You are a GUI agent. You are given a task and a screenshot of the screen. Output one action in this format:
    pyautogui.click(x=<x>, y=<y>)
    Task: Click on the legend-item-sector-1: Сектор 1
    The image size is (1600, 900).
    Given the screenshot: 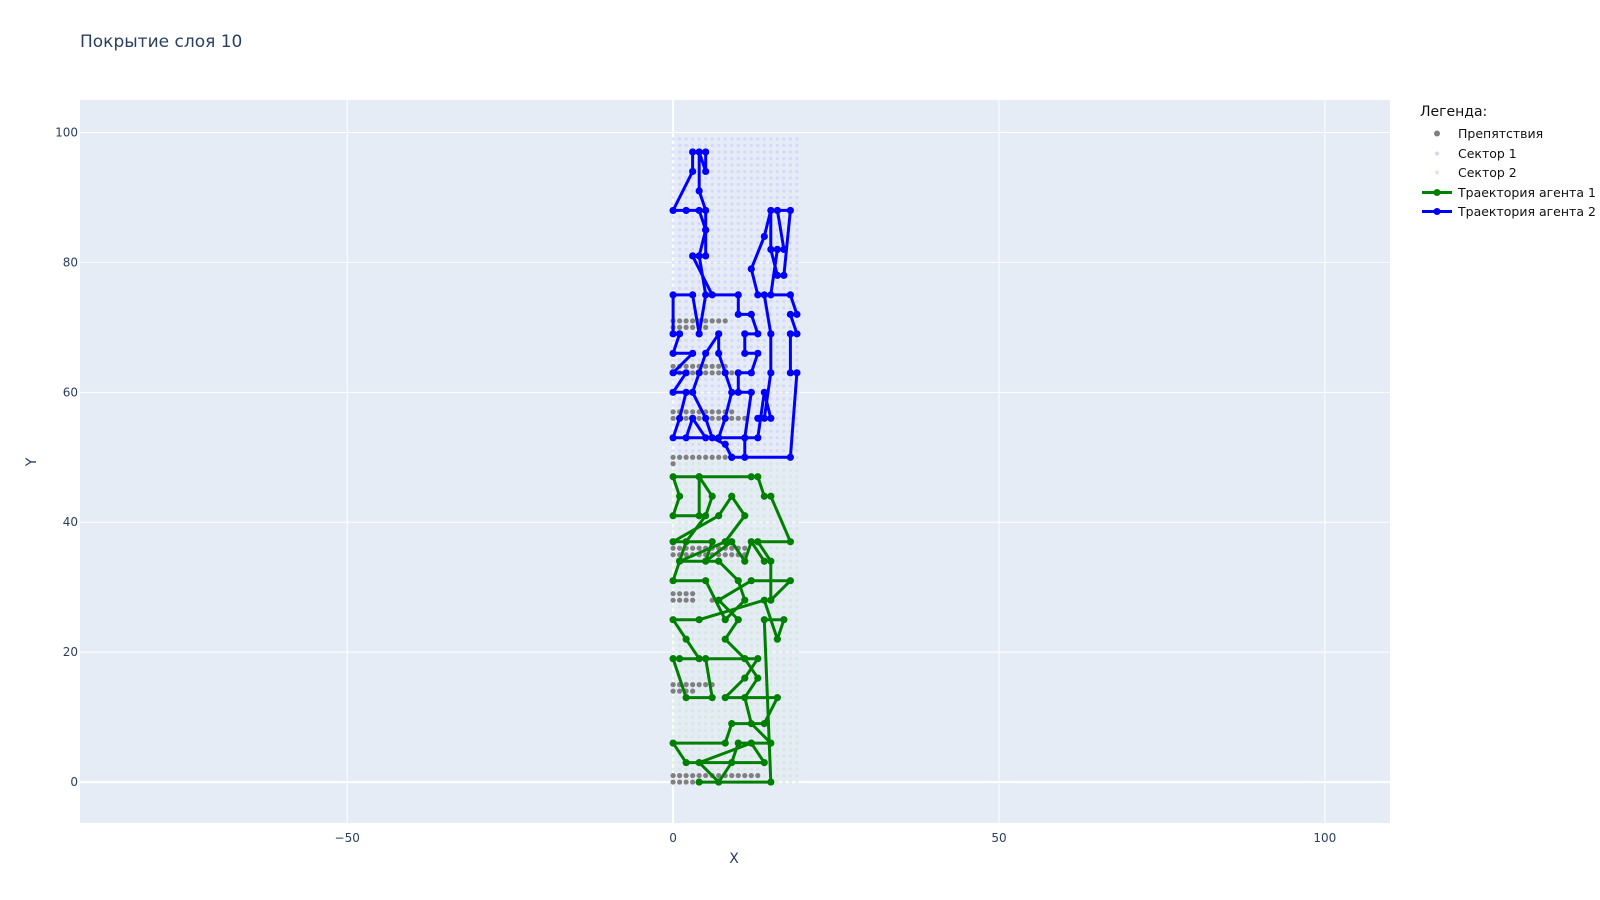 What is the action you would take?
    pyautogui.click(x=1508, y=154)
    